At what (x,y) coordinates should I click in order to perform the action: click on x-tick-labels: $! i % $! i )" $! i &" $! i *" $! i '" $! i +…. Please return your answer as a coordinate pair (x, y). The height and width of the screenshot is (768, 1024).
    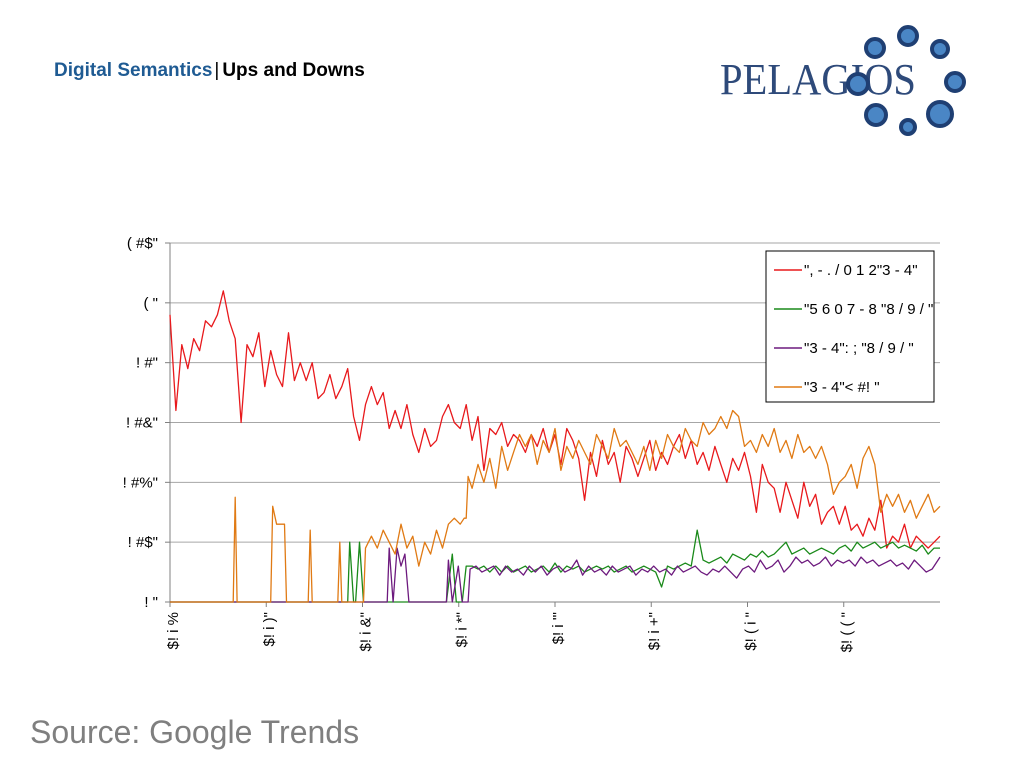
    Looking at the image, I should click on (510, 632).